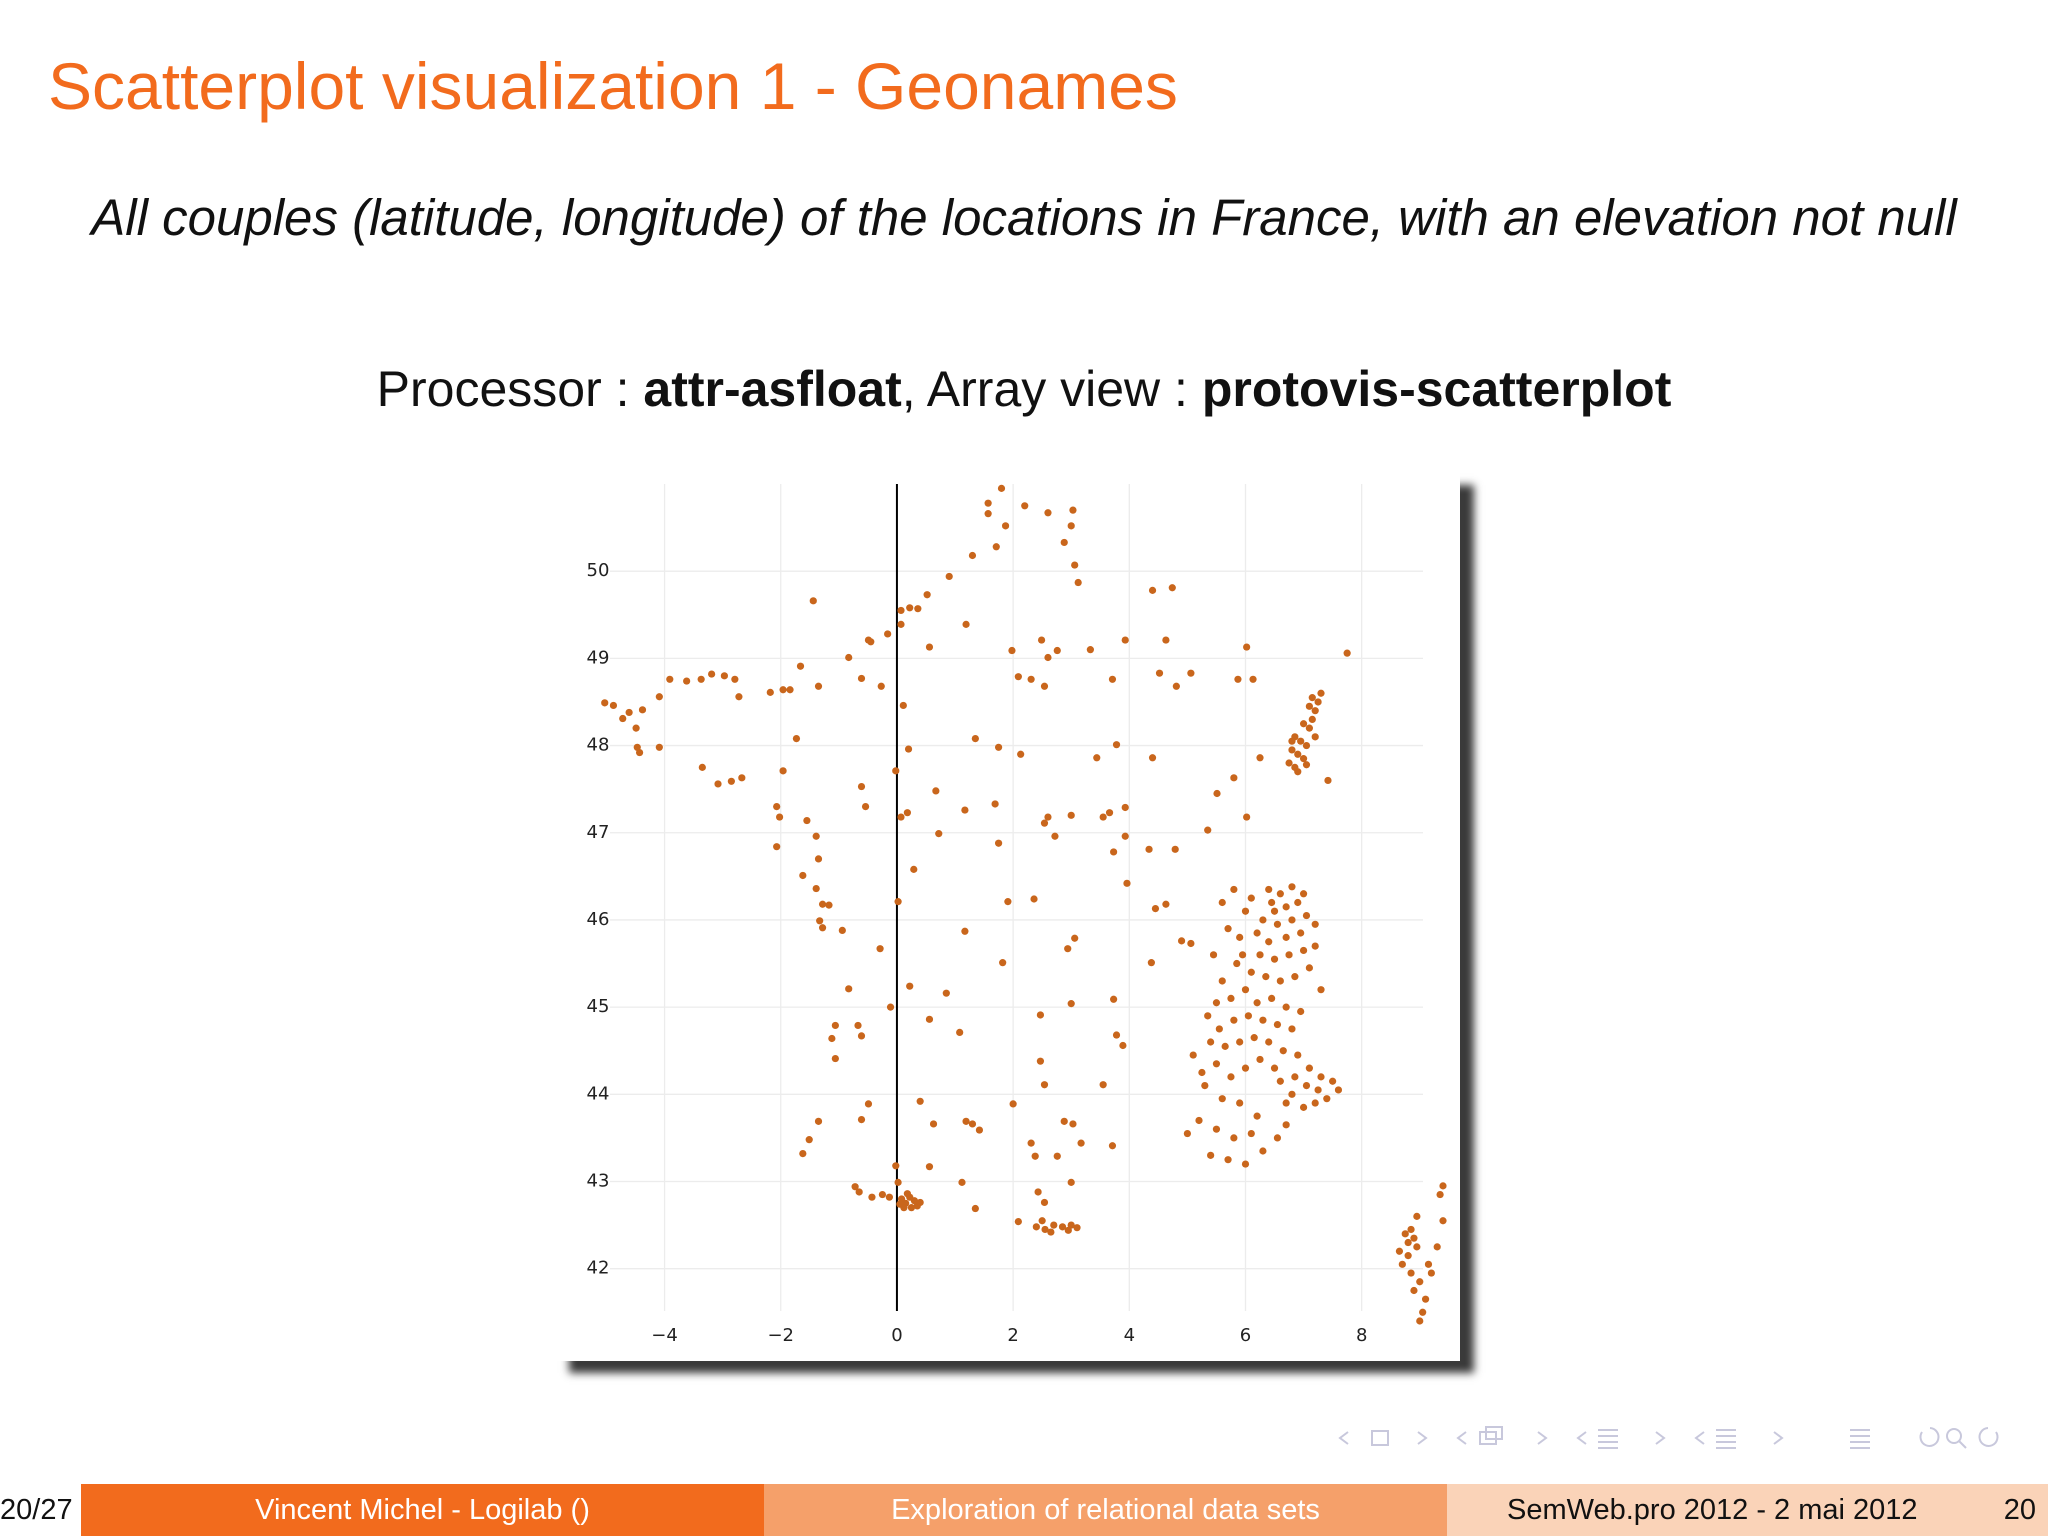  I want to click on y-tick-label: 44, so click(598, 1093).